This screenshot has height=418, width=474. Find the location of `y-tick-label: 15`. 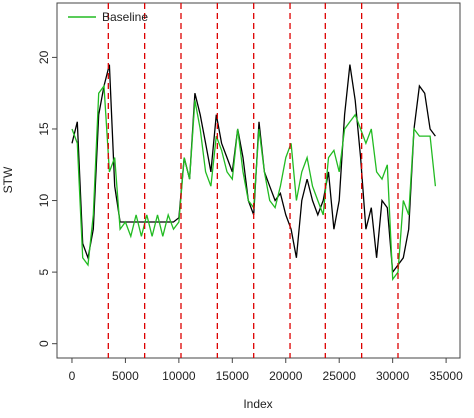

y-tick-label: 15 is located at coordinates (44, 129).